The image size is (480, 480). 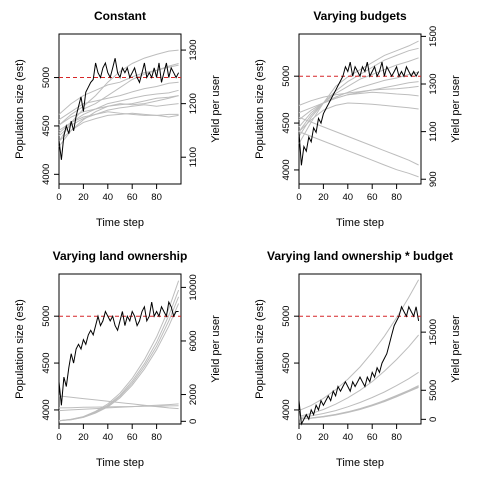 I want to click on panel-title: Constant, so click(x=120, y=16).